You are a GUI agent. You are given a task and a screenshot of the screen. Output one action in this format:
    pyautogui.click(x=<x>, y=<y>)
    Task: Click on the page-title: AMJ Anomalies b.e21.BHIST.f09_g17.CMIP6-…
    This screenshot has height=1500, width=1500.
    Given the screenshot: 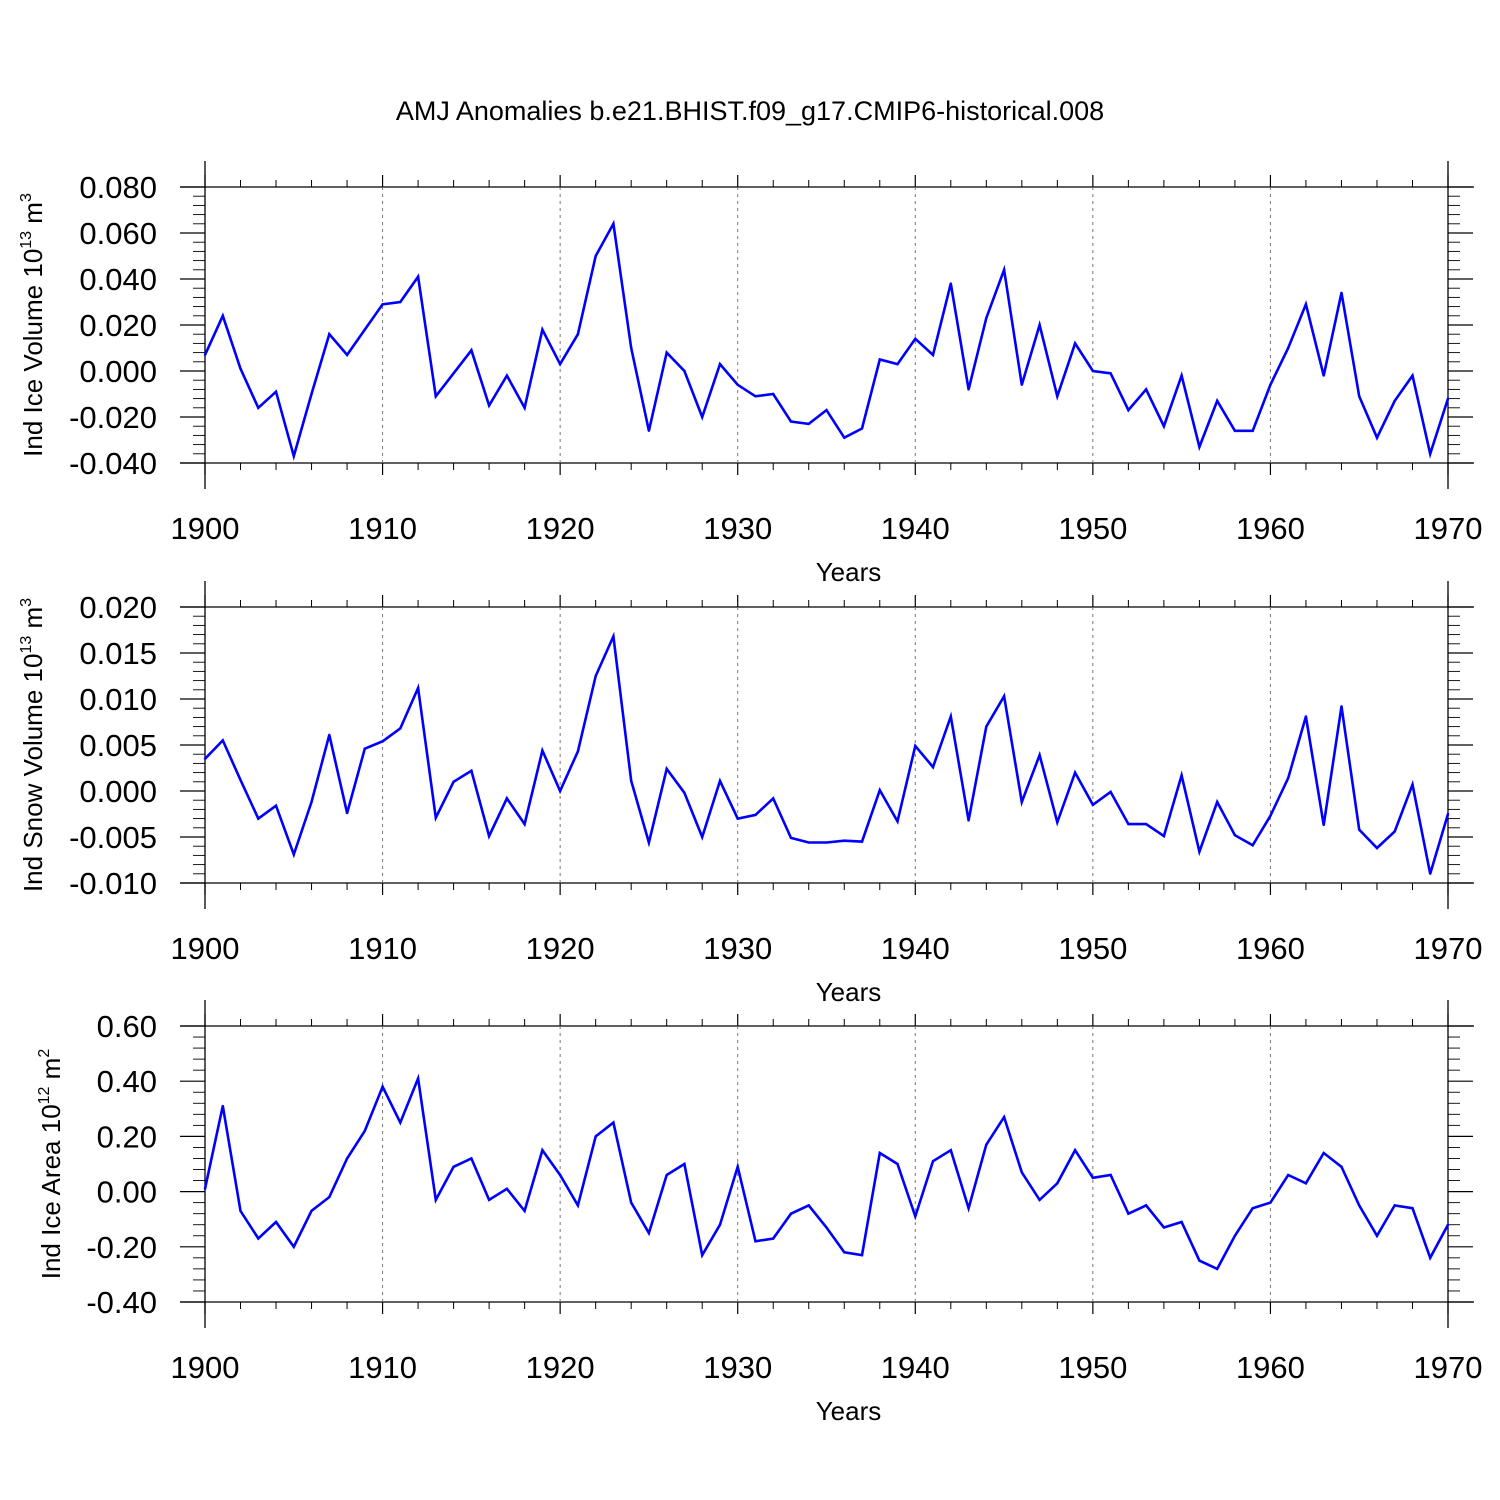 What is the action you would take?
    pyautogui.click(x=750, y=111)
    